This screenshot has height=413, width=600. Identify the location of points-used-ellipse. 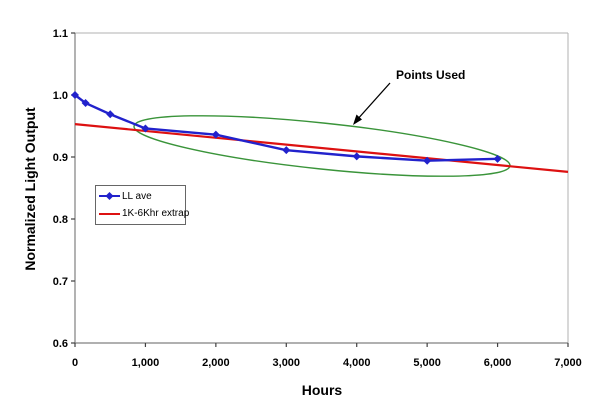
(322, 146).